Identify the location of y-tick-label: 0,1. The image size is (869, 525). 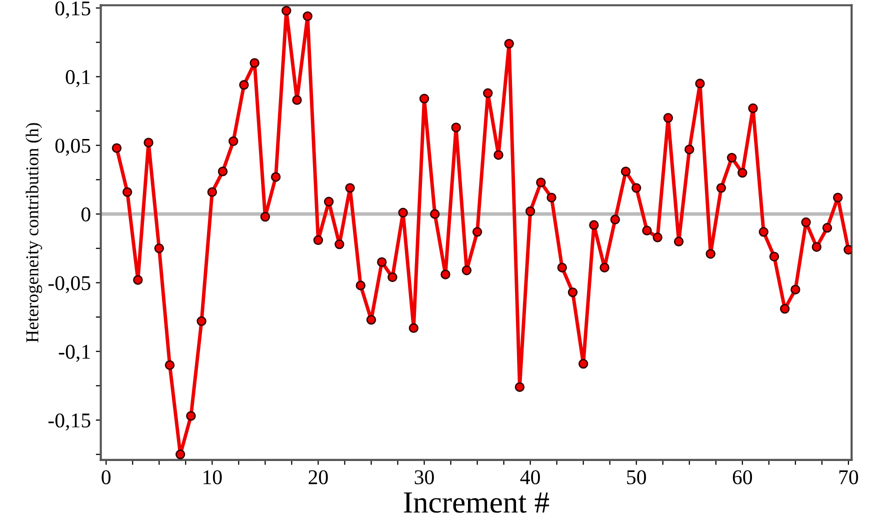
(78, 79).